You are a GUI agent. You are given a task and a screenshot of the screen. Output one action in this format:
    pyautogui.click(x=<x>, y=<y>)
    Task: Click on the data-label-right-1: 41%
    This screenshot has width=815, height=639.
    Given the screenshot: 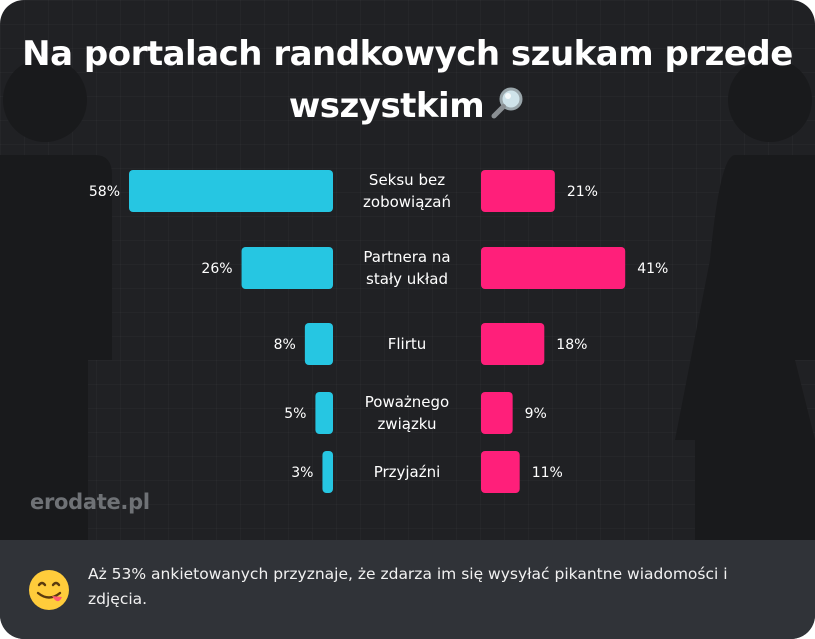 What is the action you would take?
    pyautogui.click(x=652, y=269)
    